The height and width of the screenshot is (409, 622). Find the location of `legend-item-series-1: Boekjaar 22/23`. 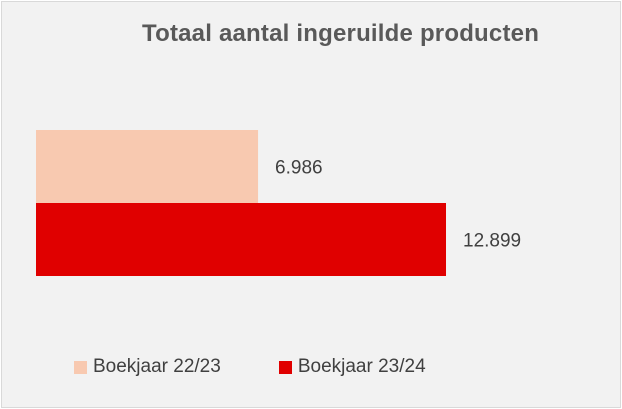

legend-item-series-1: Boekjaar 22/23 is located at coordinates (147, 367).